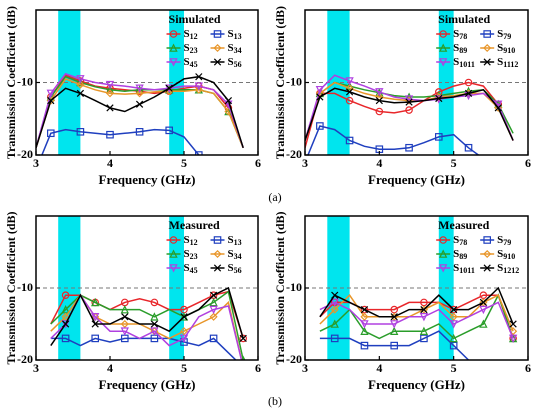  What do you see at coordinates (191, 254) in the screenshot?
I see `legend-label: S23` at bounding box center [191, 254].